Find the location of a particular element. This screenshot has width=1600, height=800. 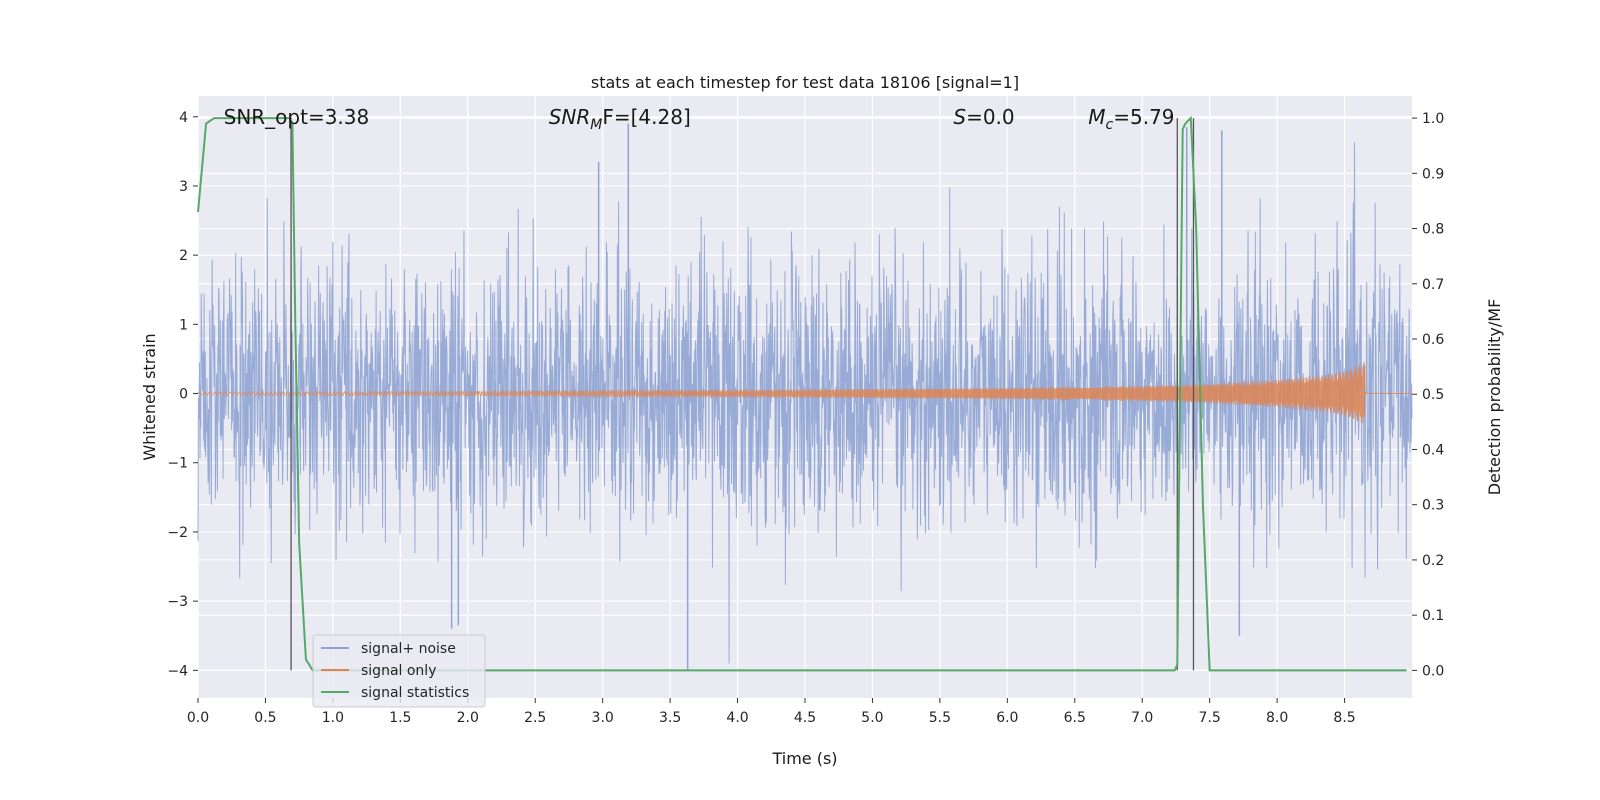

signal-only-trace is located at coordinates (804, 393).